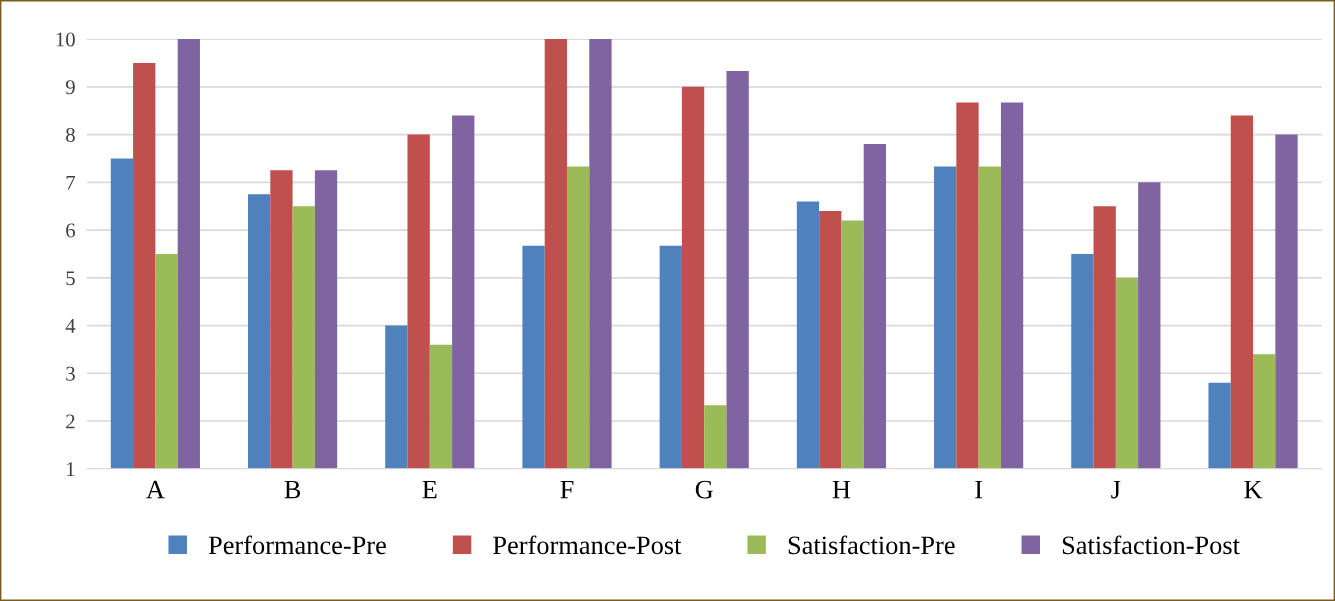  Describe the element at coordinates (70, 134) in the screenshot. I see `y-tick-label: 8` at that location.